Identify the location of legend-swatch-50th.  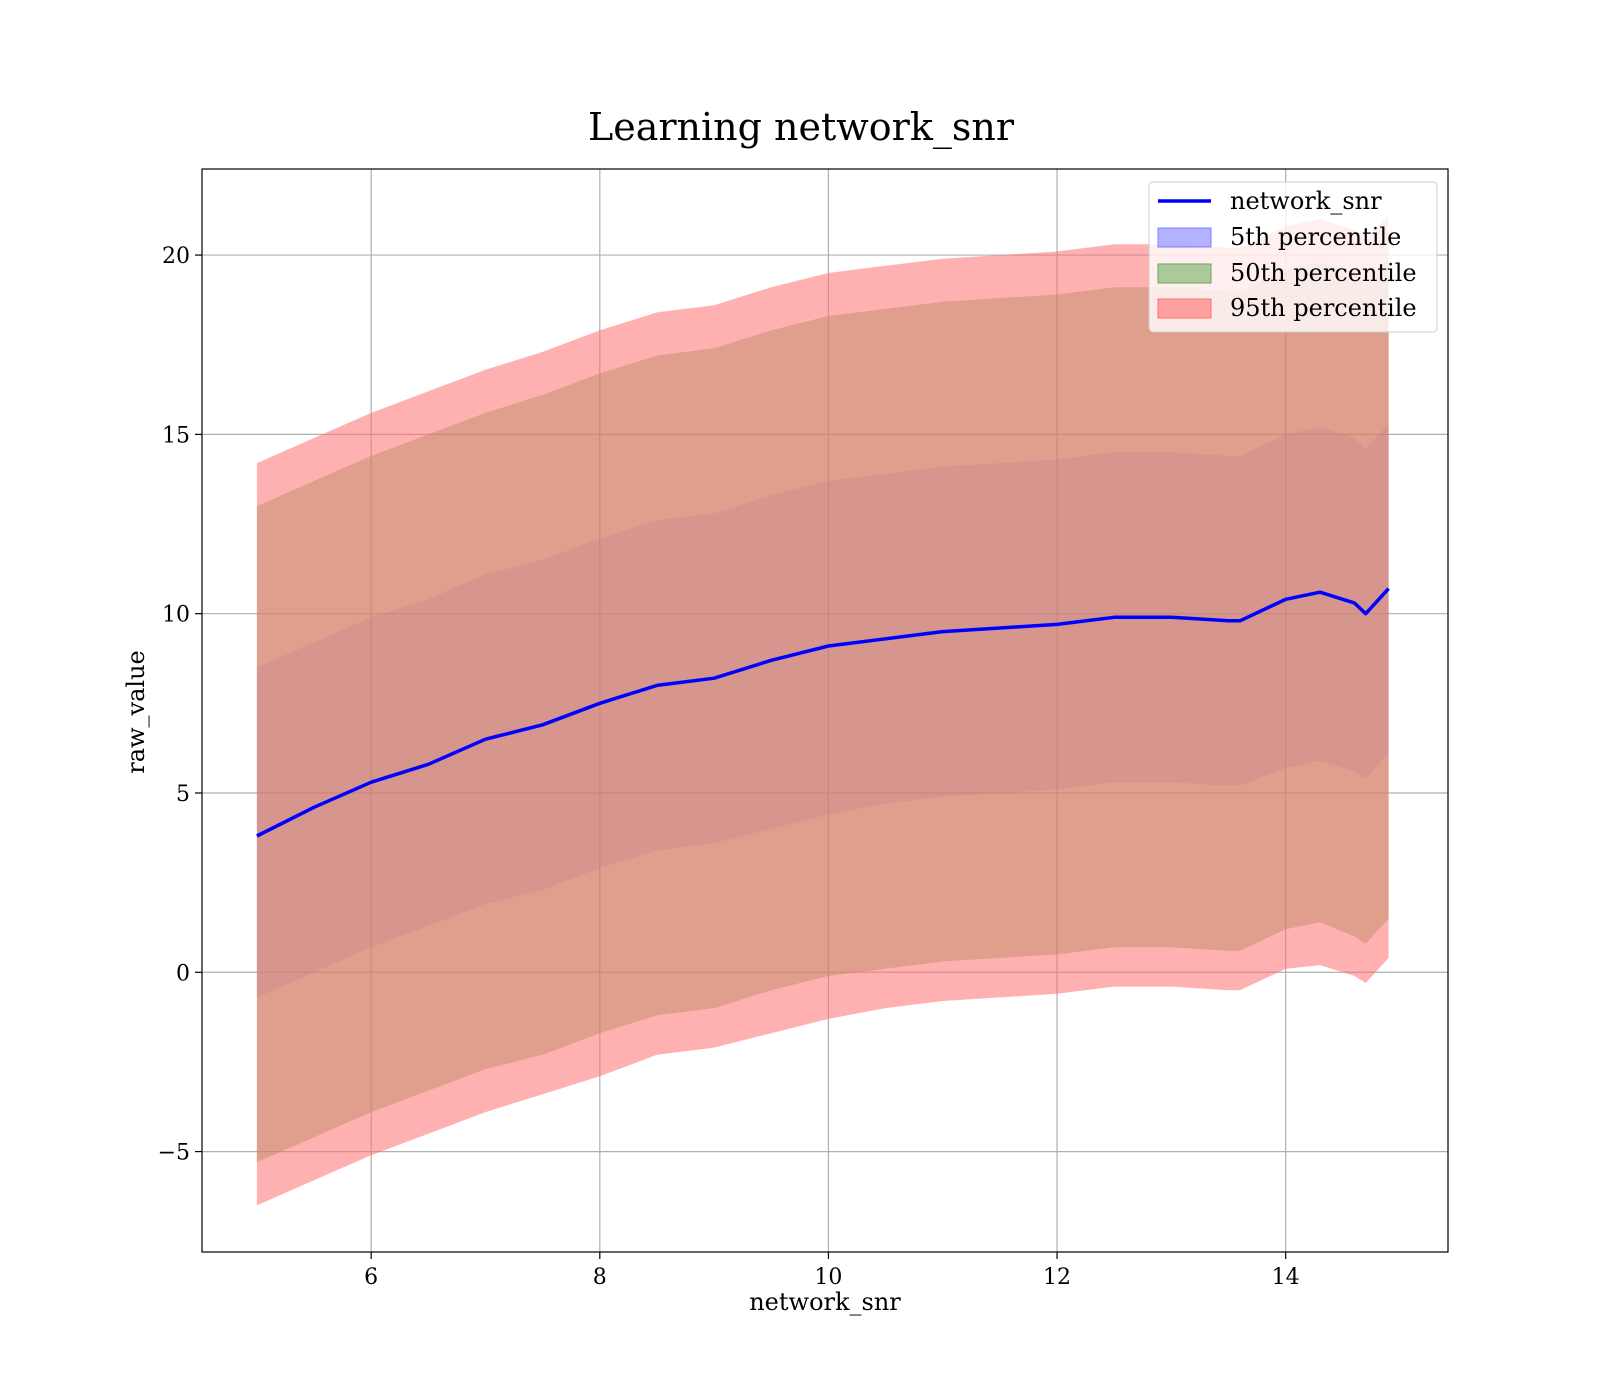
(1184, 273).